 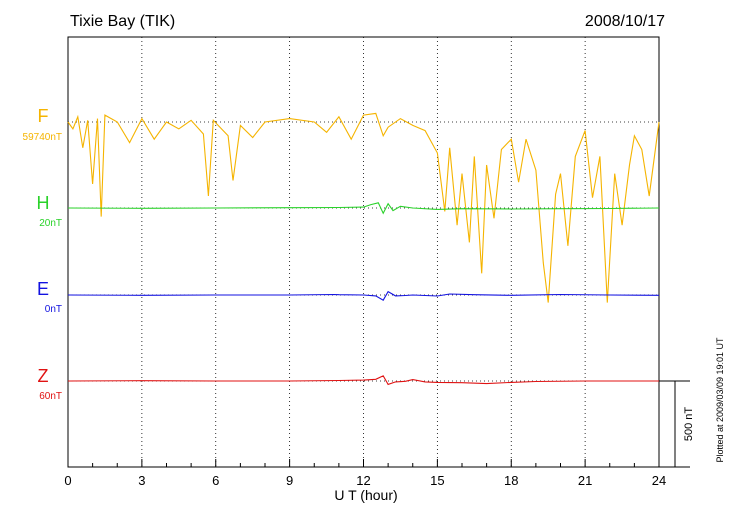 What do you see at coordinates (689, 424) in the screenshot?
I see `scale-bar-label: 500 nT` at bounding box center [689, 424].